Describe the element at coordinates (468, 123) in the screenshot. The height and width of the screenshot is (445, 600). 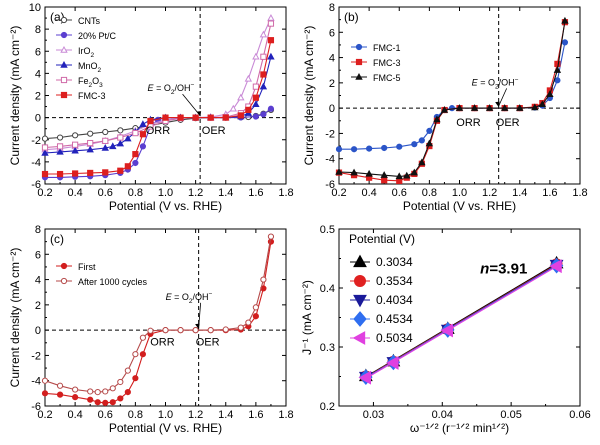
I see `region-label-orr: ORR` at that location.